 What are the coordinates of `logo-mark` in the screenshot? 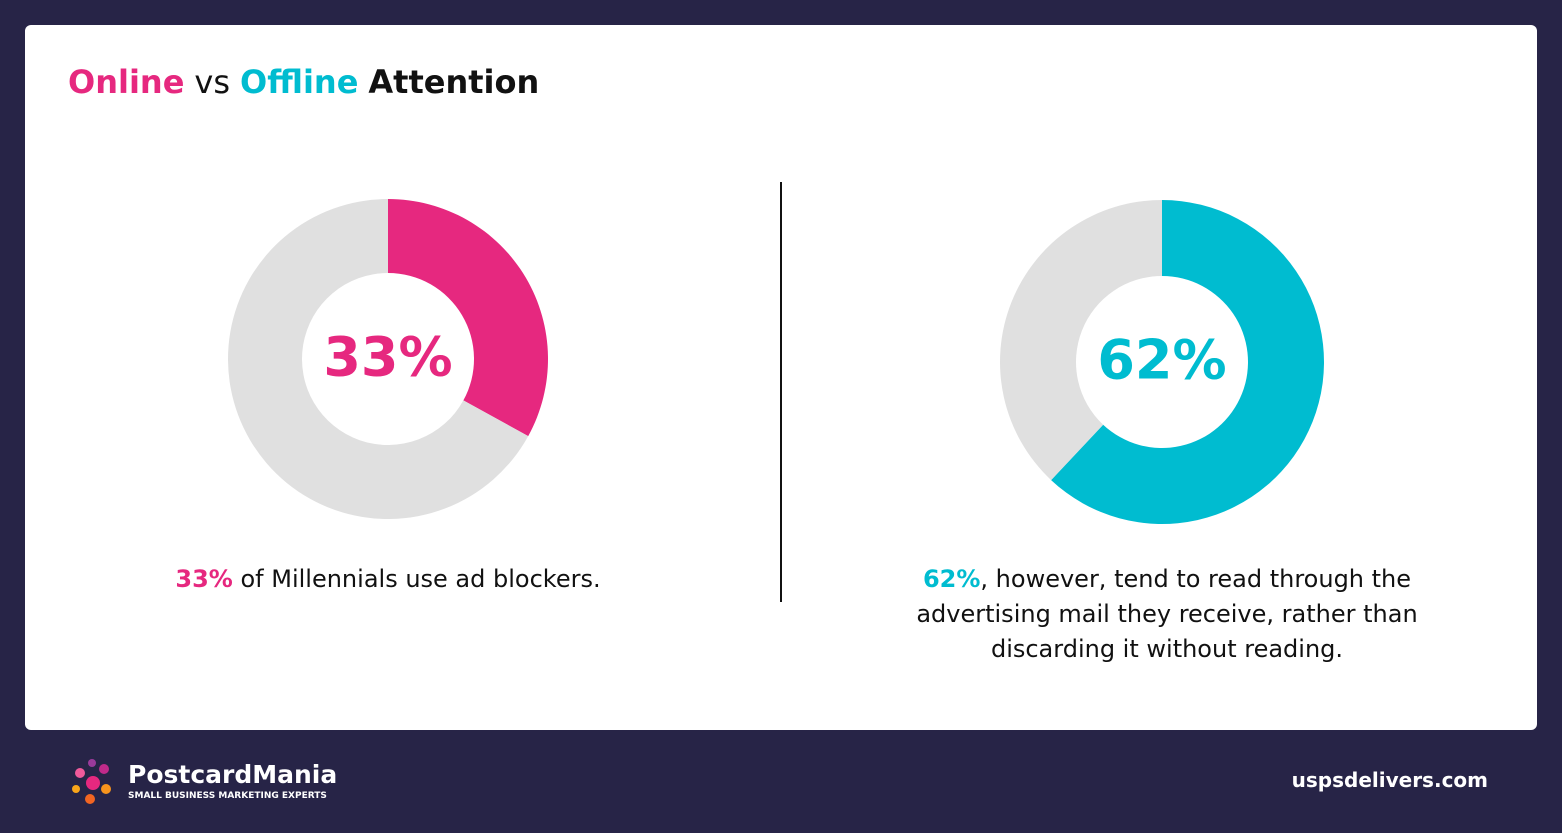 It's located at (91, 781).